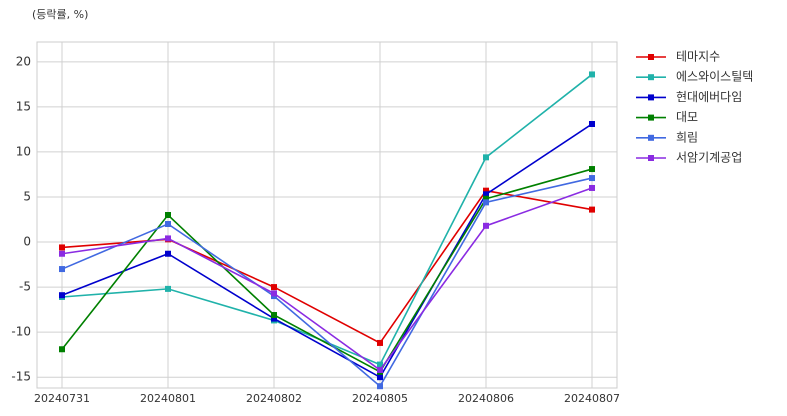 Image resolution: width=787 pixels, height=416 pixels. What do you see at coordinates (27, 242) in the screenshot?
I see `y-tick-label: 0` at bounding box center [27, 242].